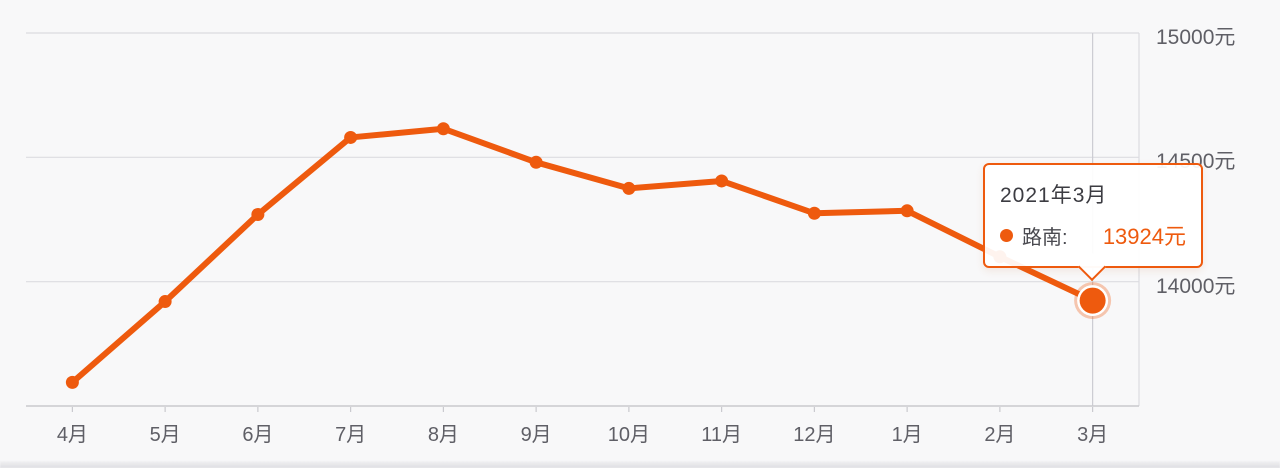 Image resolution: width=1280 pixels, height=468 pixels. What do you see at coordinates (443, 129) in the screenshot?
I see `data-point-8月` at bounding box center [443, 129].